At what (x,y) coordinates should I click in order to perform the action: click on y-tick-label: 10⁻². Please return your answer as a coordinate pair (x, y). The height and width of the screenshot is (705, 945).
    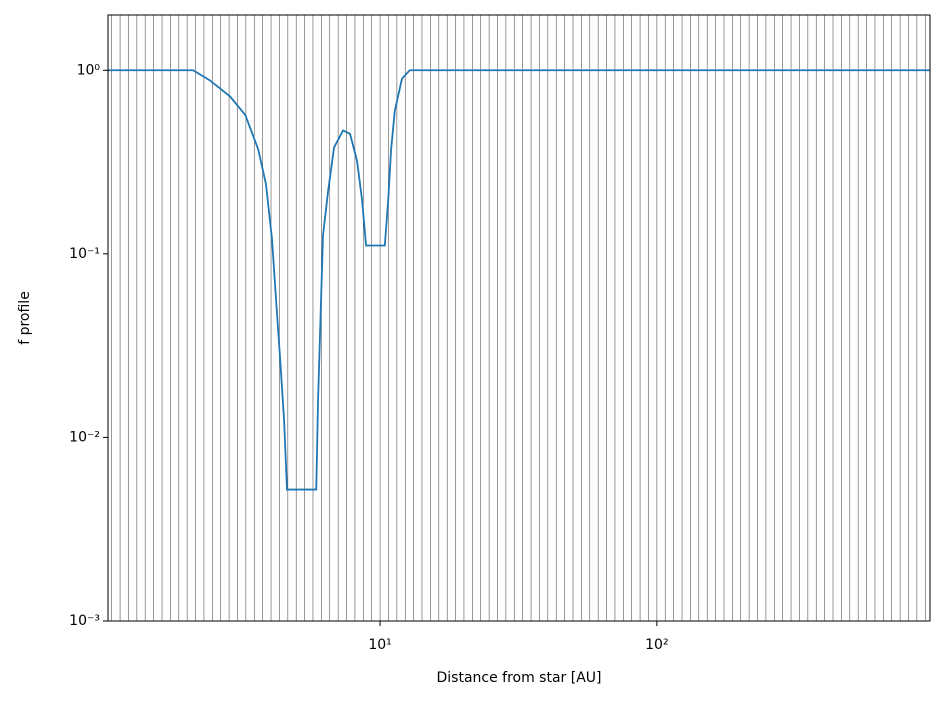
    Looking at the image, I should click on (84, 437).